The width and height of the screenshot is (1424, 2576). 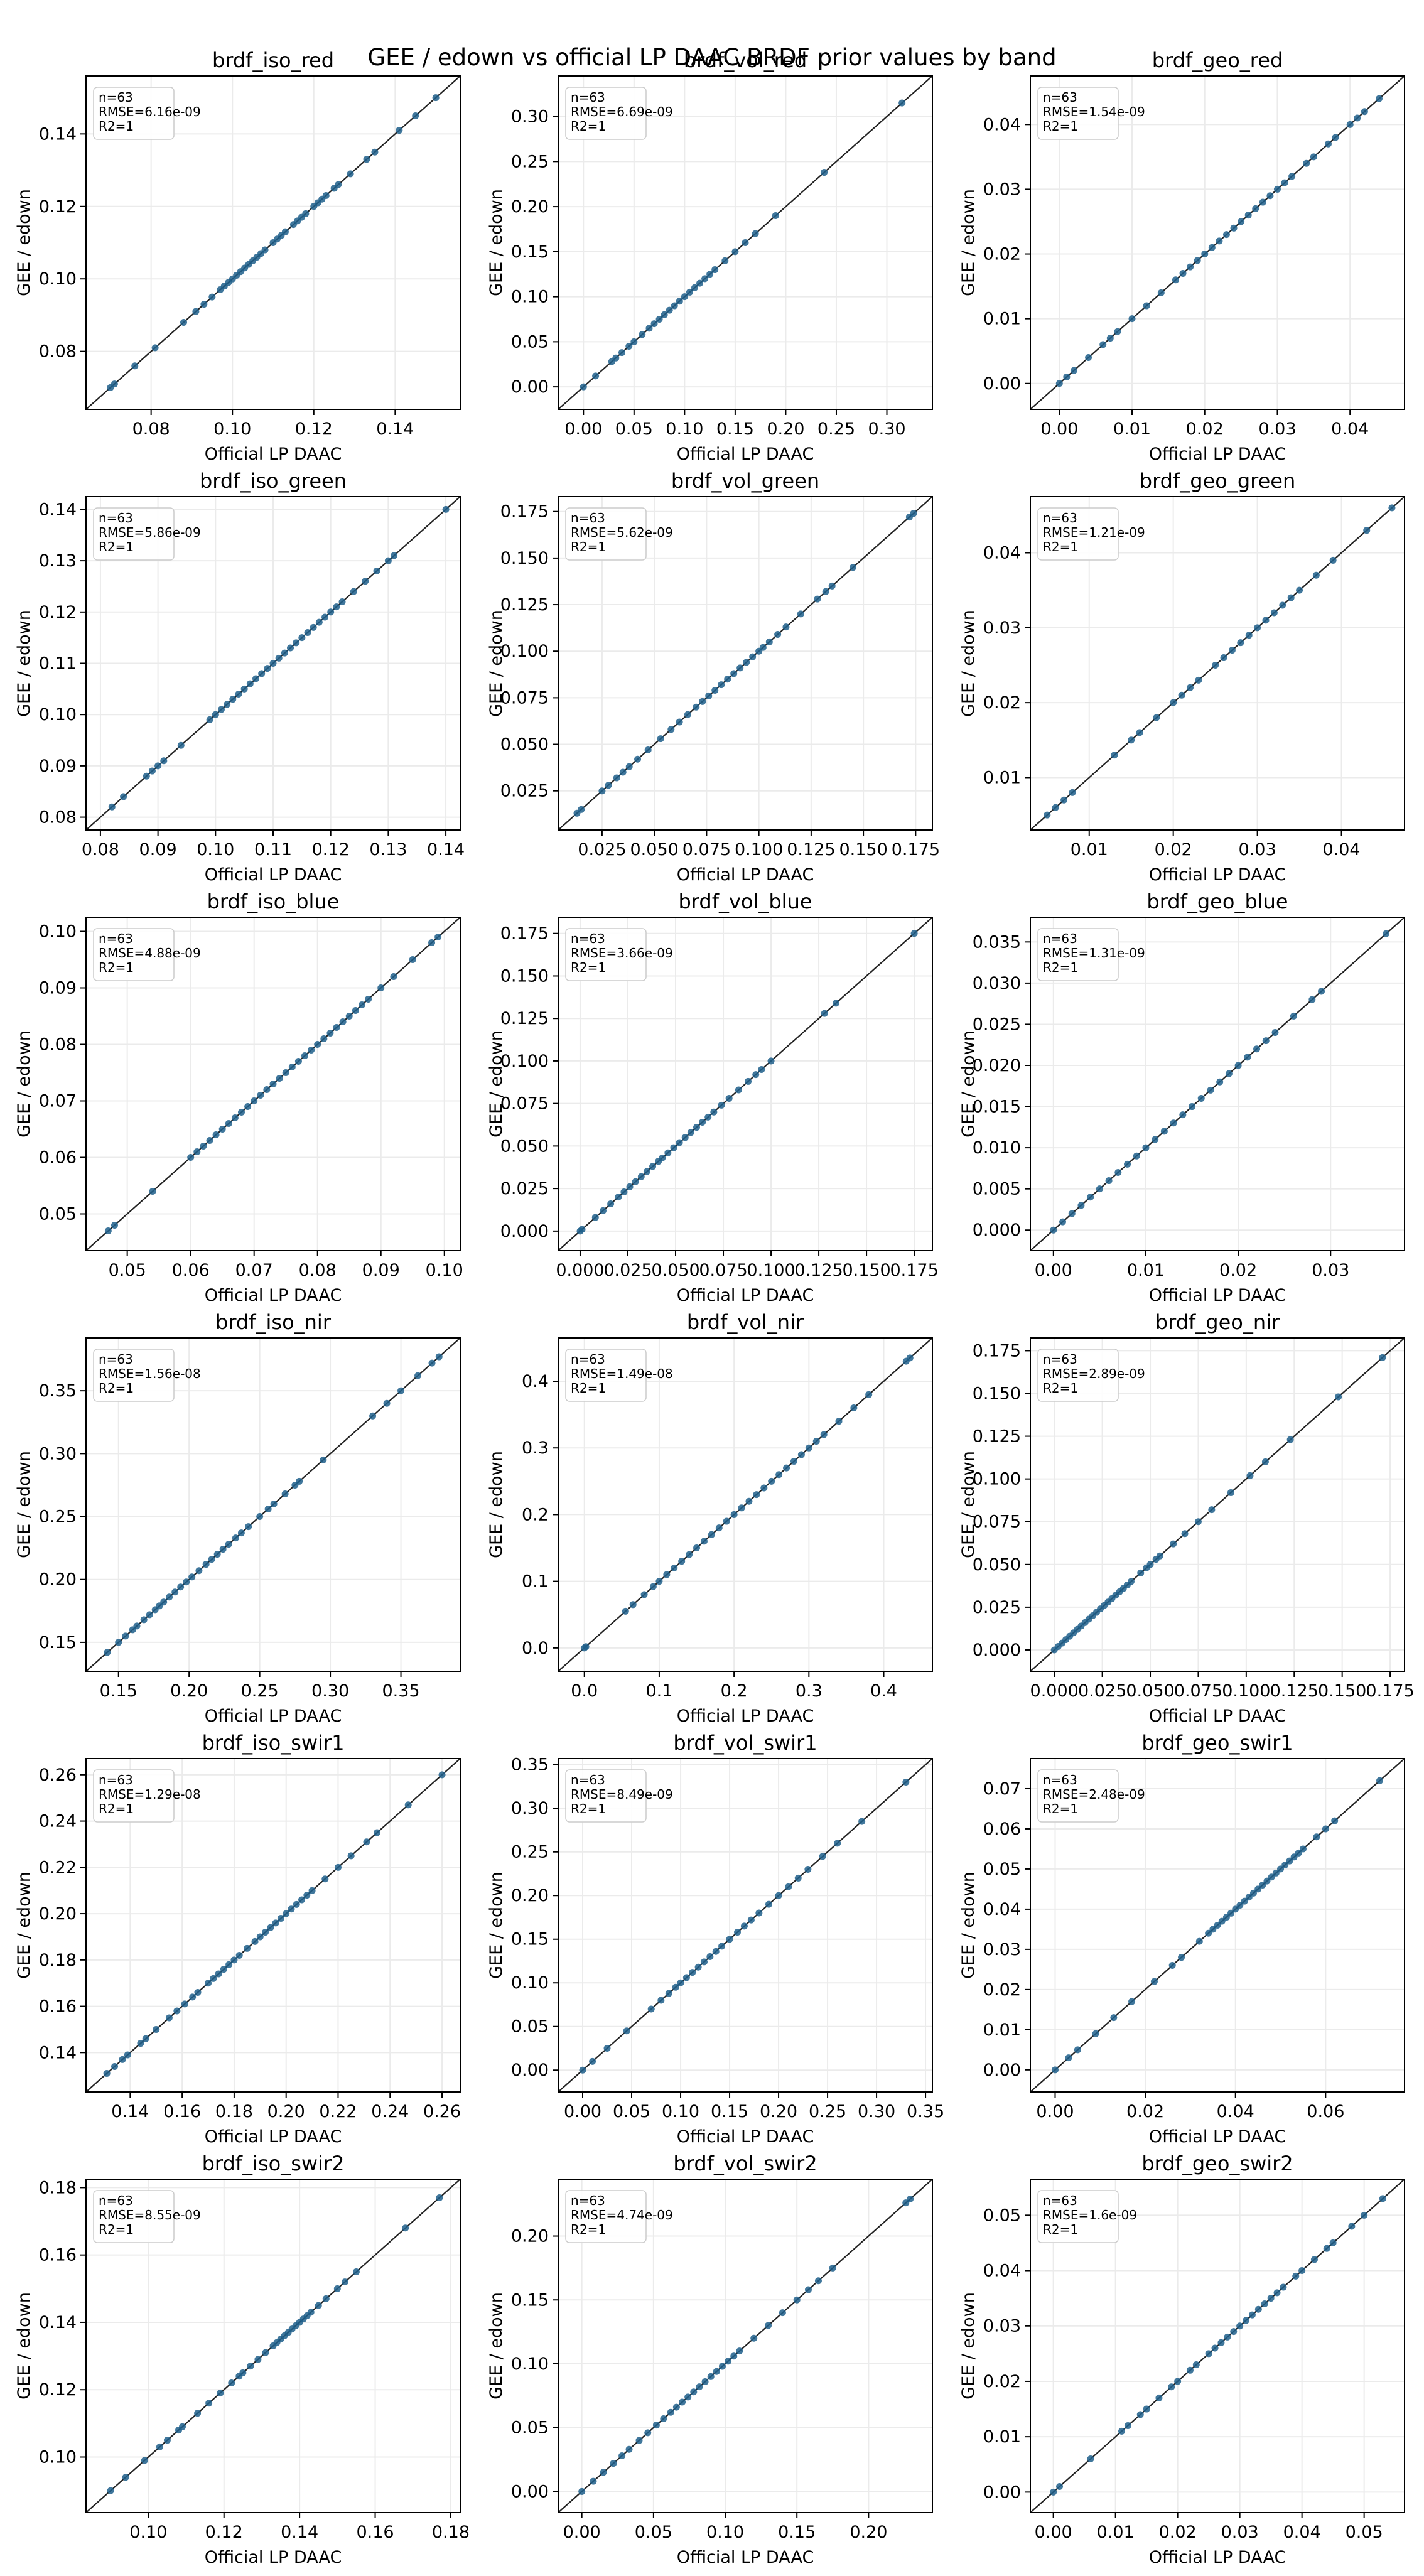 I want to click on subplot-title: brdf_geo_red, so click(x=1217, y=60).